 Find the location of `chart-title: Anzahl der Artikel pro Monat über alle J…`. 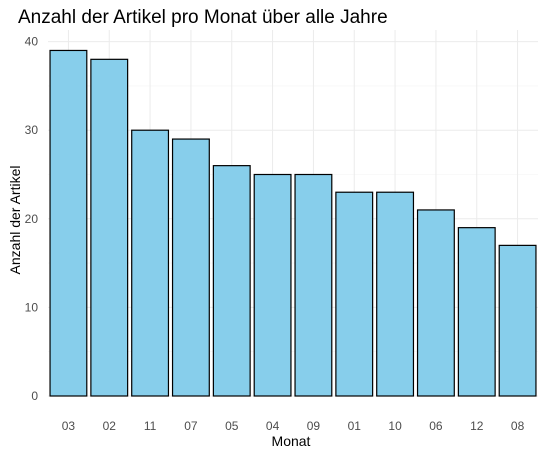

chart-title: Anzahl der Artikel pro Monat über alle J… is located at coordinates (203, 17).